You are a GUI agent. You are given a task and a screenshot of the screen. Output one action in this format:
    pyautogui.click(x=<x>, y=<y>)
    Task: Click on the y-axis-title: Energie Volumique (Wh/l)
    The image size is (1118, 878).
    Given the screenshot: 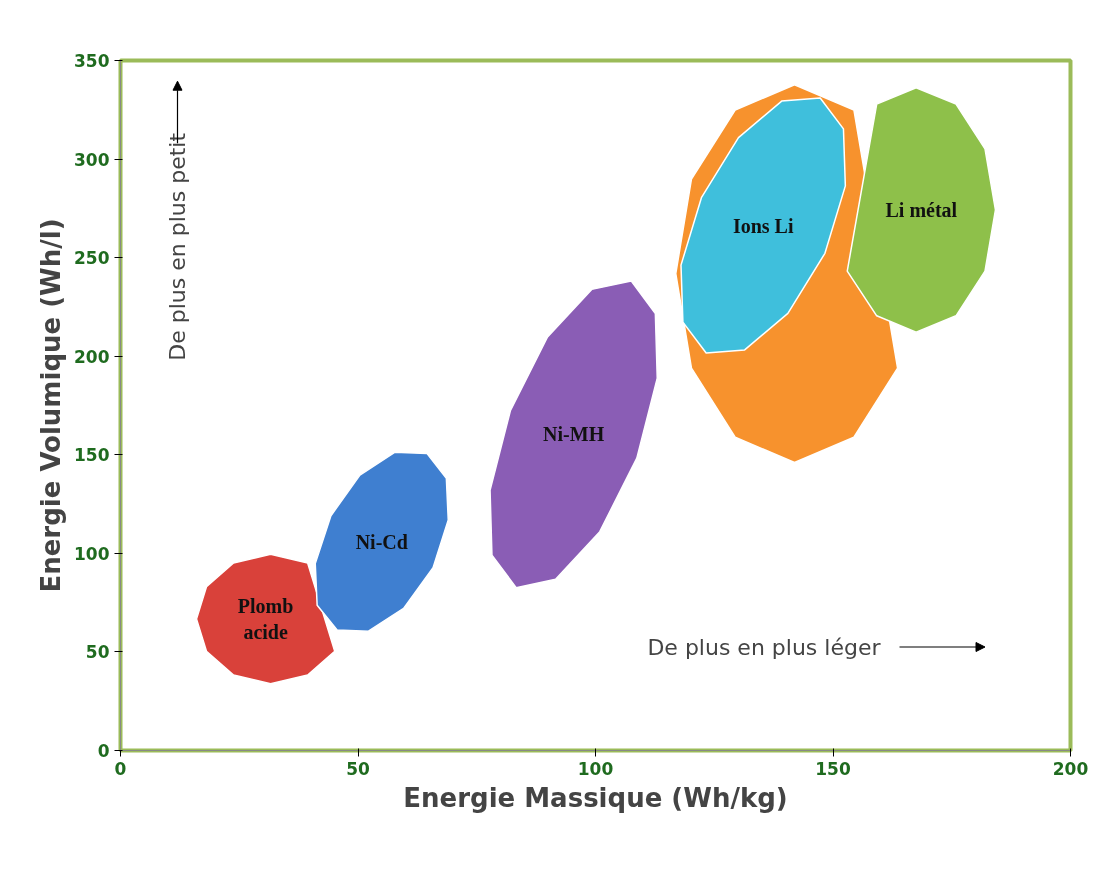 What is the action you would take?
    pyautogui.click(x=51, y=405)
    